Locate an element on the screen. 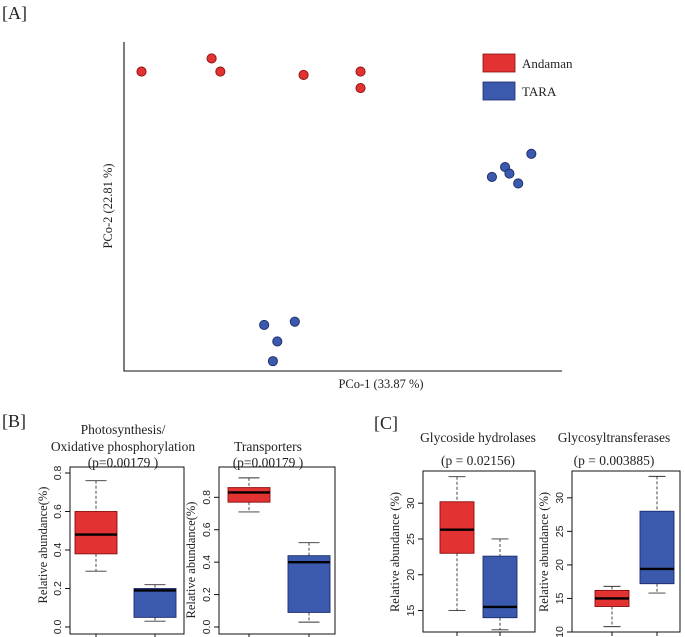 Image resolution: width=685 pixels, height=637 pixels. photosynthesis-andaman-box is located at coordinates (96, 533).